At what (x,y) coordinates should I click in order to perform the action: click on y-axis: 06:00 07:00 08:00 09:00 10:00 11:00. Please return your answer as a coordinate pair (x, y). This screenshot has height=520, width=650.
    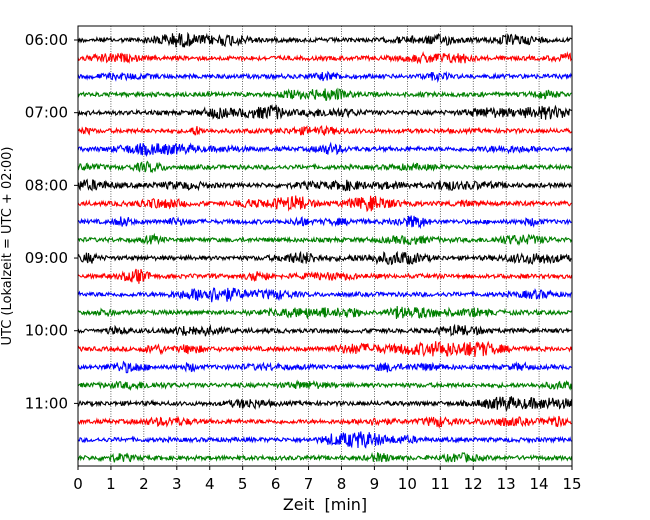
    Looking at the image, I should click on (51, 221).